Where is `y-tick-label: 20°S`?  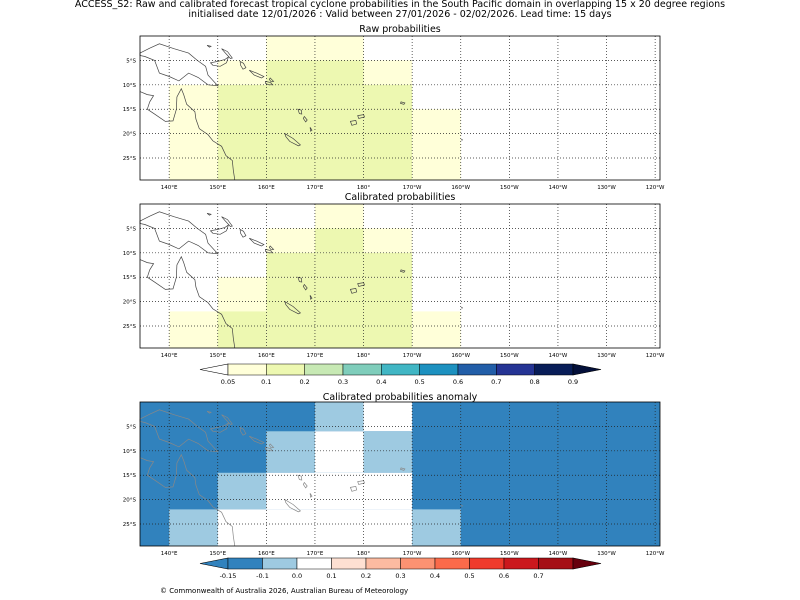
y-tick-label: 20°S is located at coordinates (130, 501).